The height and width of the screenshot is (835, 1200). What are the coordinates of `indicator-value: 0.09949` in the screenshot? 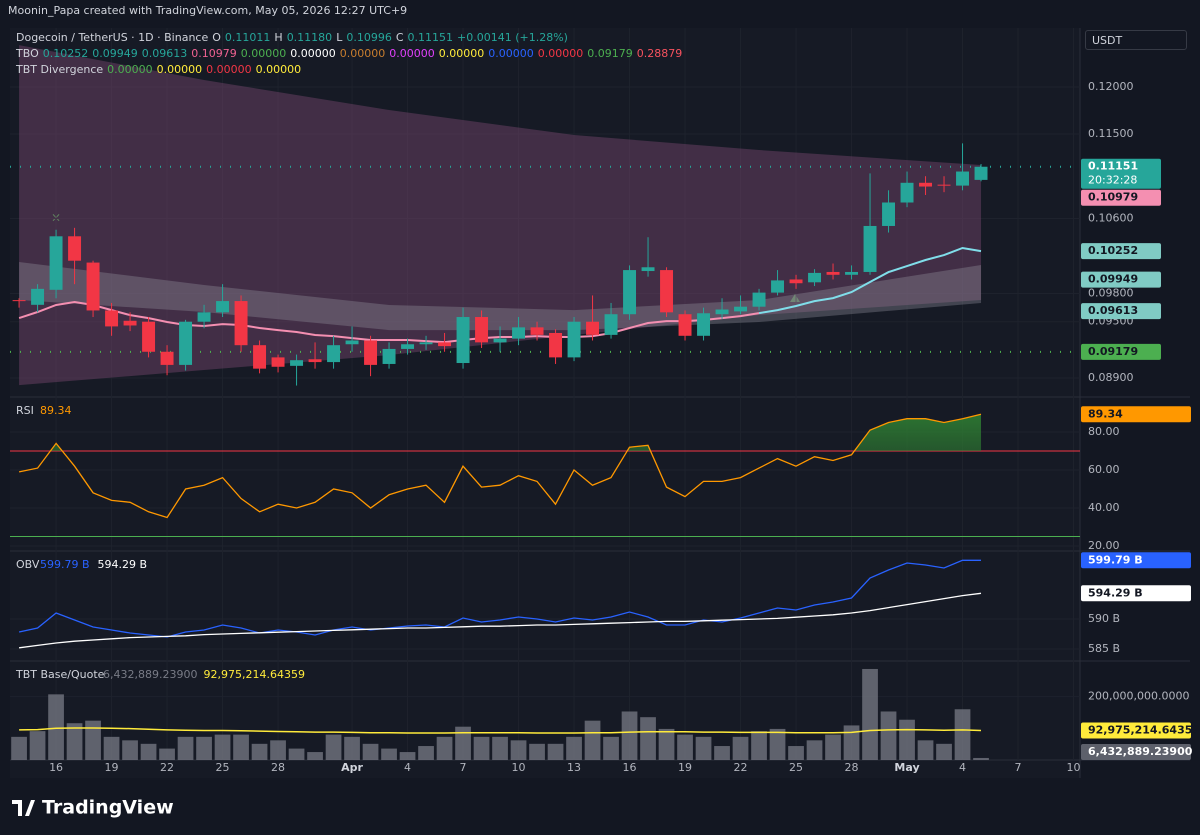 It's located at (115, 53).